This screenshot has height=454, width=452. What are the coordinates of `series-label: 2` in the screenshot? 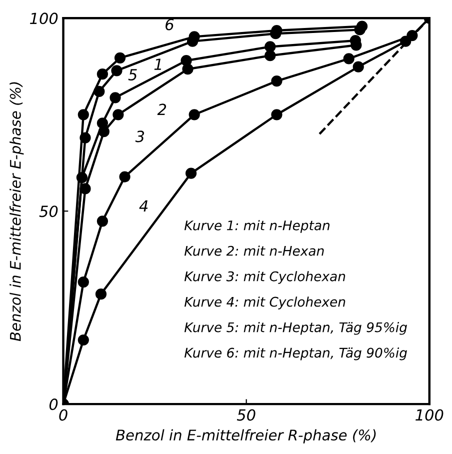 It's located at (161, 109).